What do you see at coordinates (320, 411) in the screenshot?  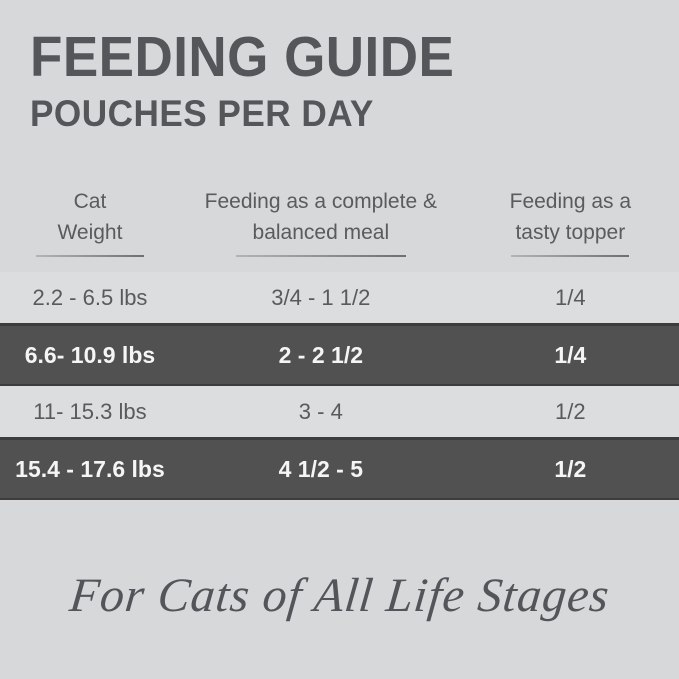 I see `cell-complete-meal: 3 - 4` at bounding box center [320, 411].